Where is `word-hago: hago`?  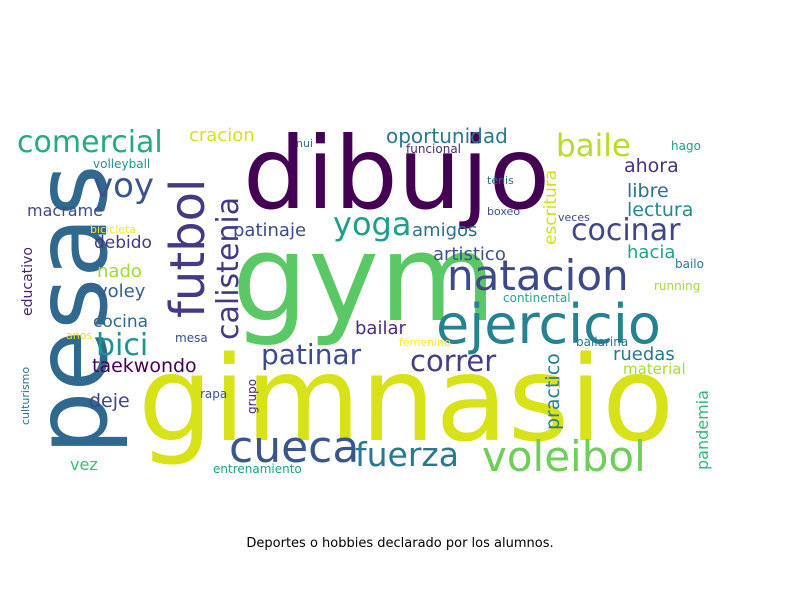
word-hago: hago is located at coordinates (686, 146).